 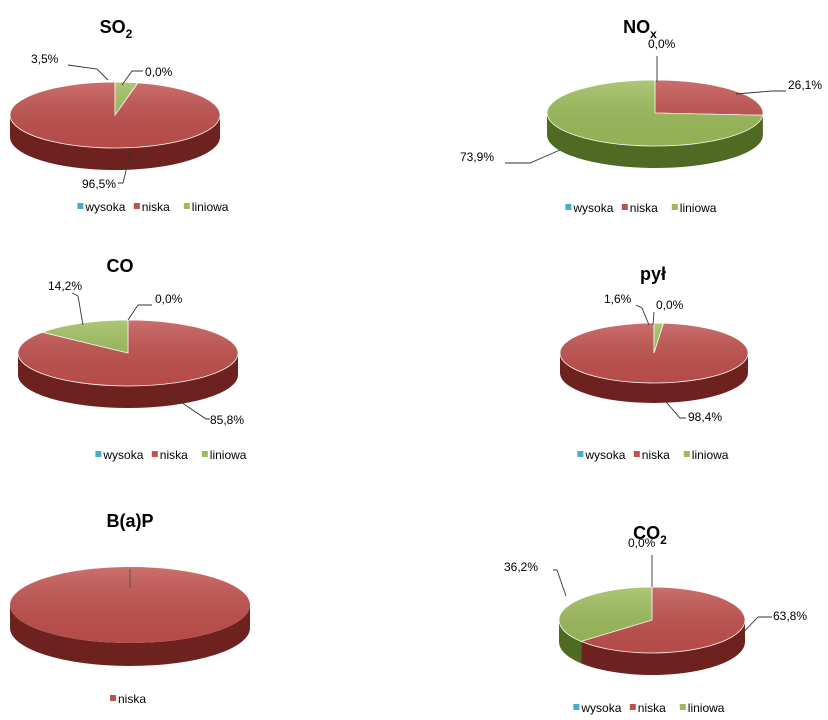 I want to click on data-label-liniowa: 3,5%, so click(x=45, y=59).